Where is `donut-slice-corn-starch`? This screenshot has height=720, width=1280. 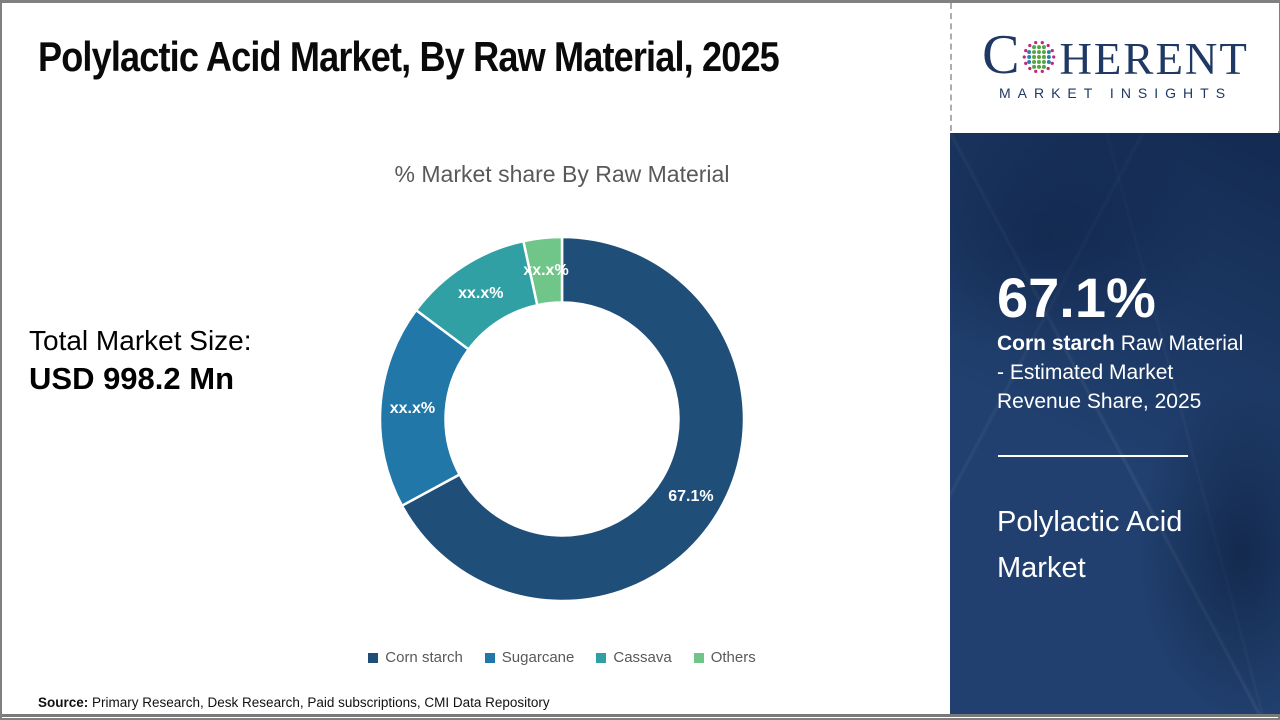
donut-slice-corn-starch is located at coordinates (573, 419).